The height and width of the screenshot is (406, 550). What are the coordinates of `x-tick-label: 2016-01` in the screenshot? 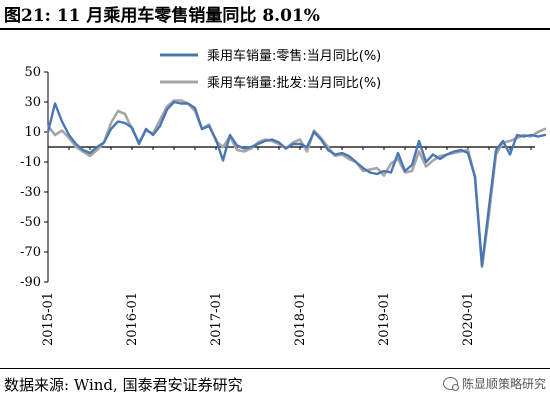 It's located at (132, 319).